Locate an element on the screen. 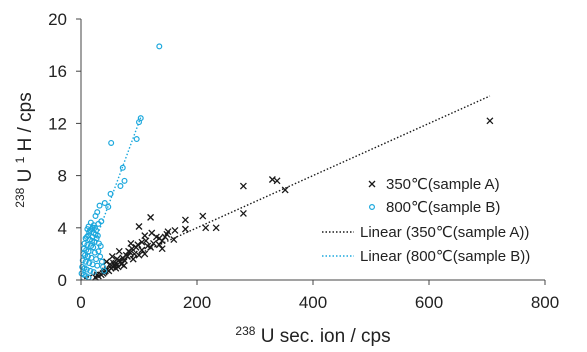  legend-label-sample-a: 350℃(sample A) is located at coordinates (443, 184).